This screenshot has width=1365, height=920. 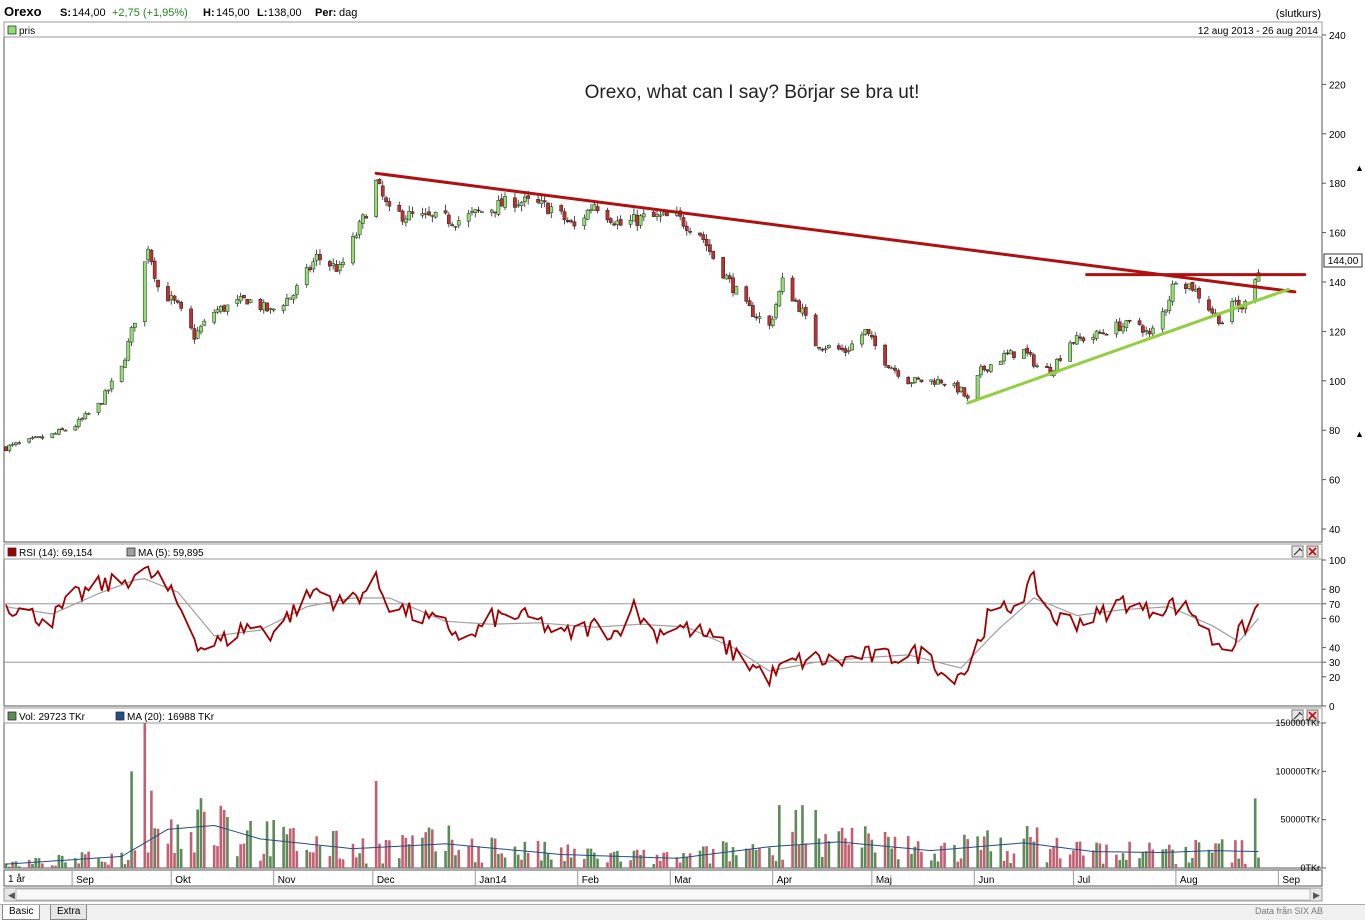 I want to click on volume-ma-legend: MA (20): 16988 TKr, so click(x=171, y=717).